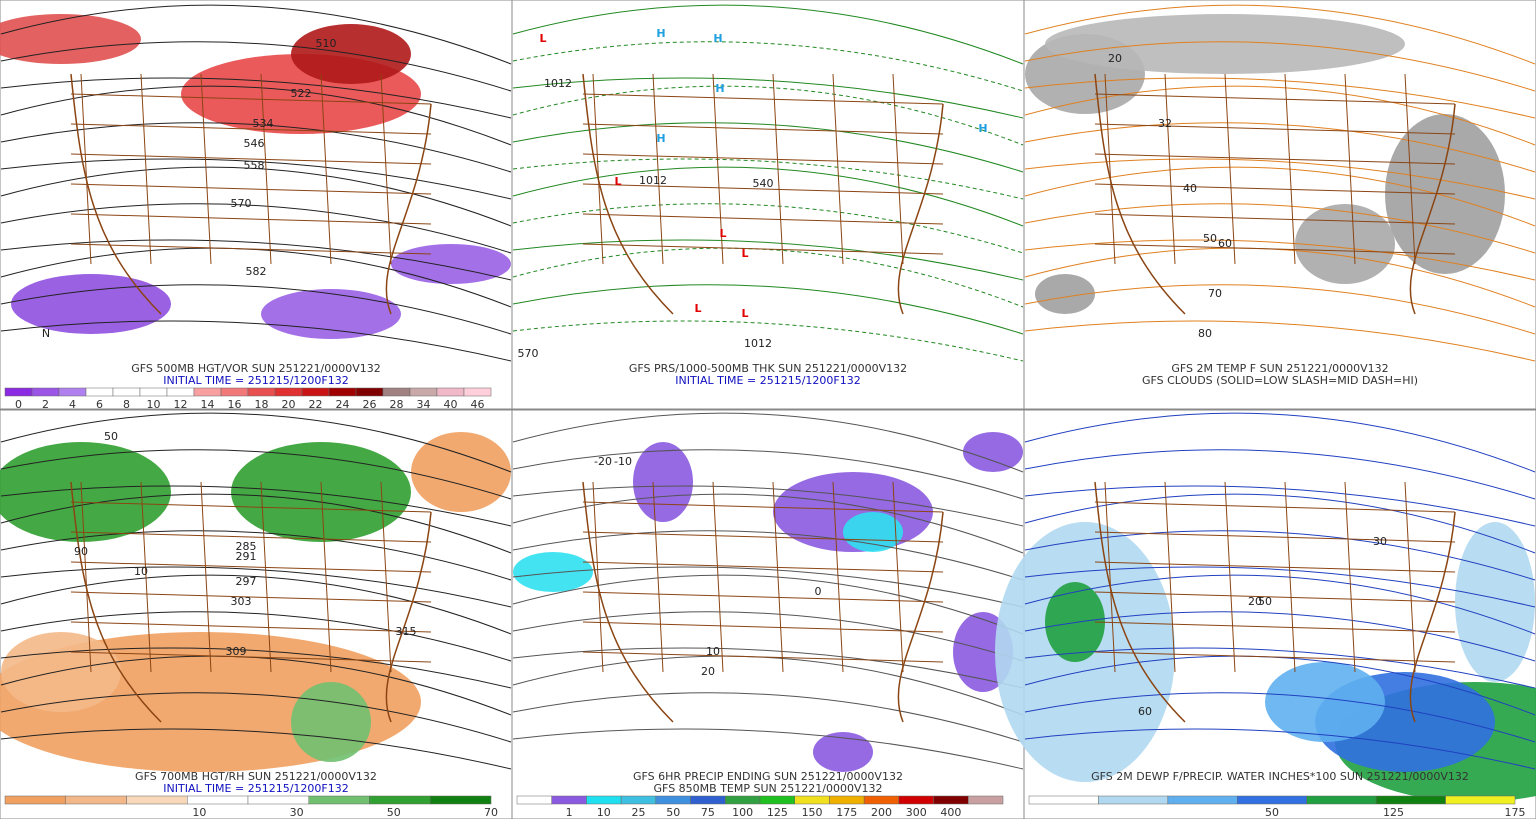 This screenshot has height=819, width=1536. I want to click on colorbar-label: 24, so click(343, 404).